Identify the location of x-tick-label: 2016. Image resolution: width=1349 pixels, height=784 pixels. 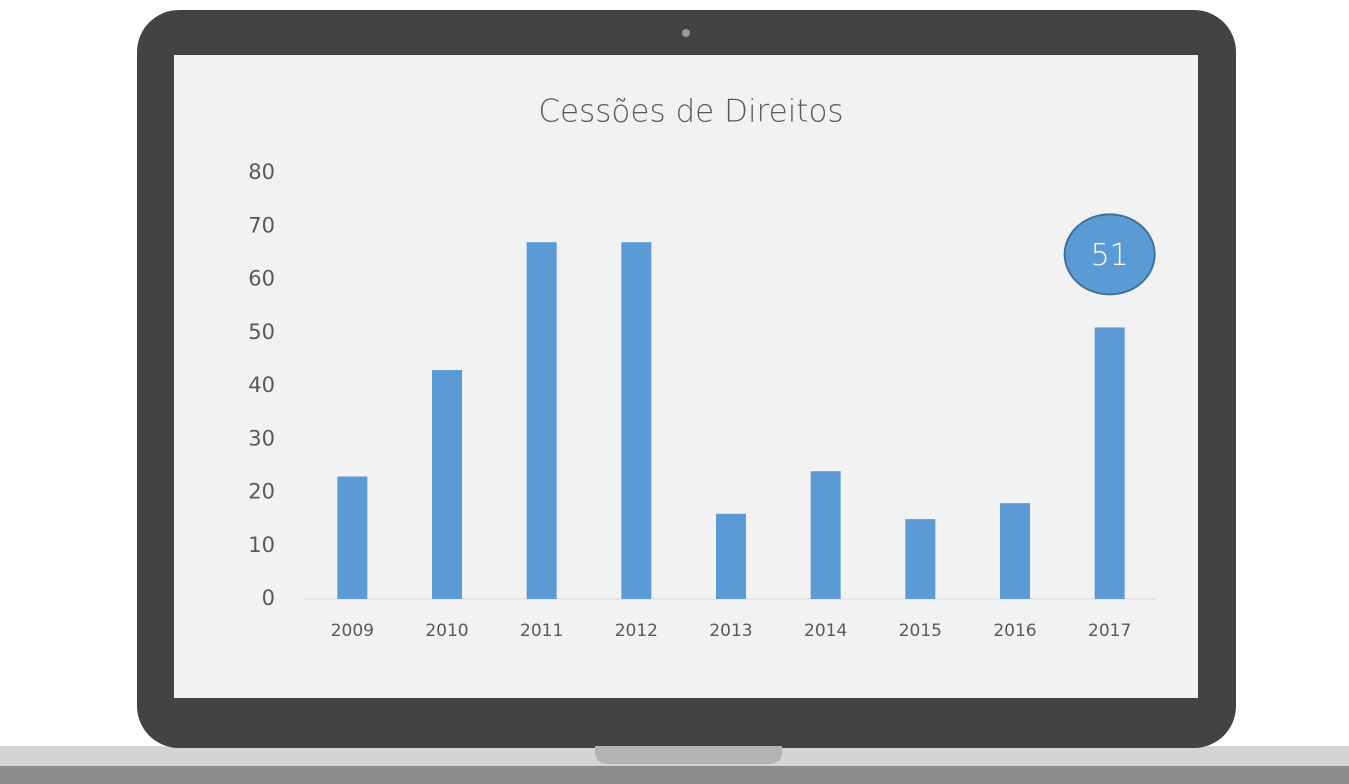
(1014, 631).